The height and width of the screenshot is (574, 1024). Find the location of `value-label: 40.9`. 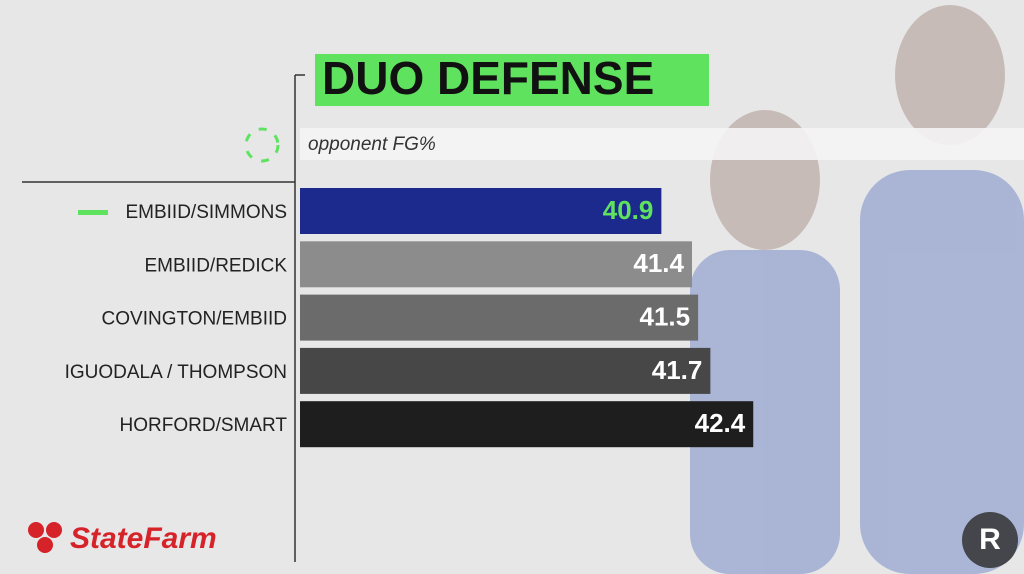

value-label: 40.9 is located at coordinates (628, 210).